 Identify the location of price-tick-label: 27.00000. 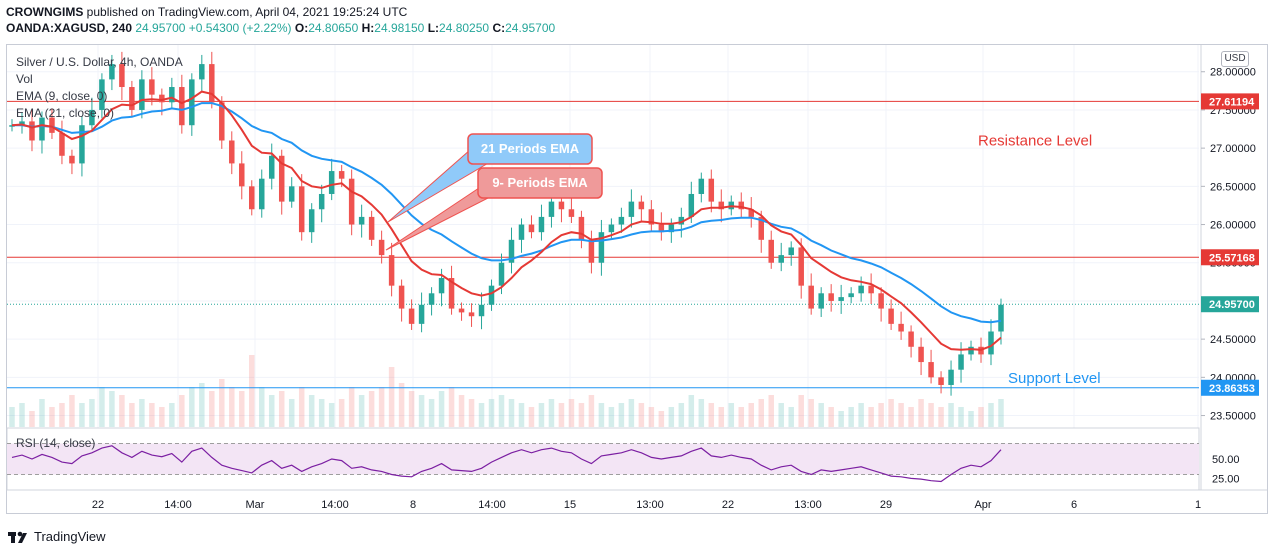
(1233, 149).